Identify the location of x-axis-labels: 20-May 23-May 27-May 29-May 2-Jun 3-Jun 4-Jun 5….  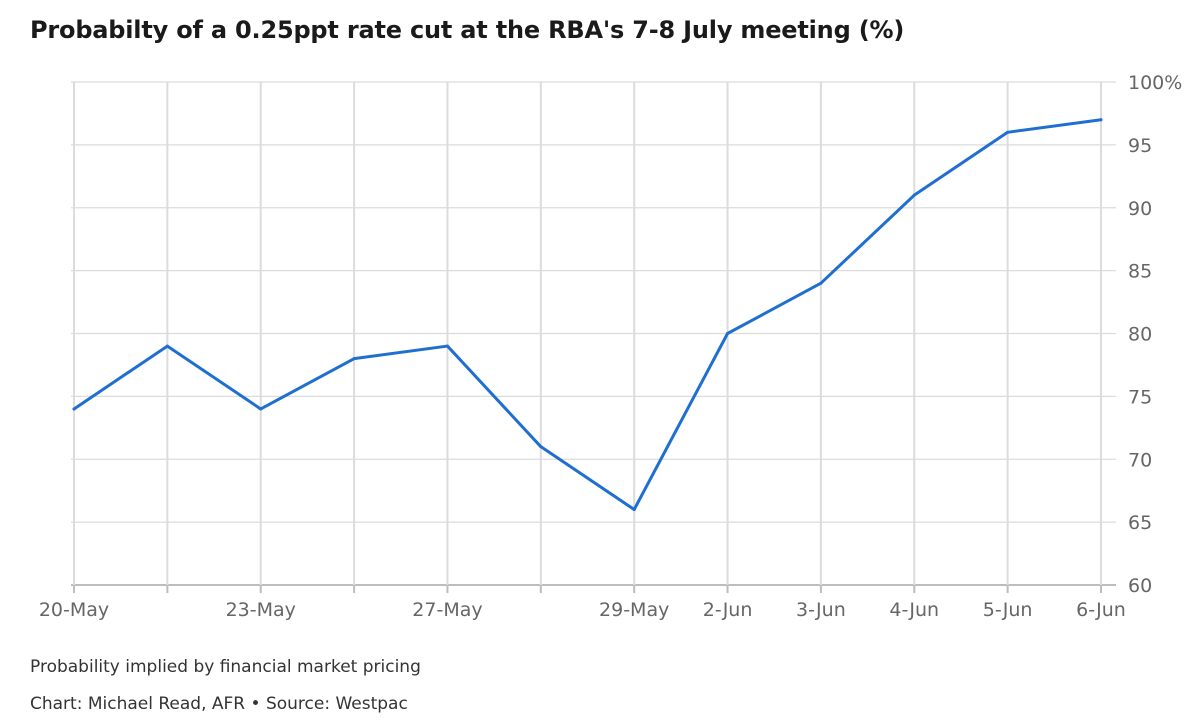
(582, 610).